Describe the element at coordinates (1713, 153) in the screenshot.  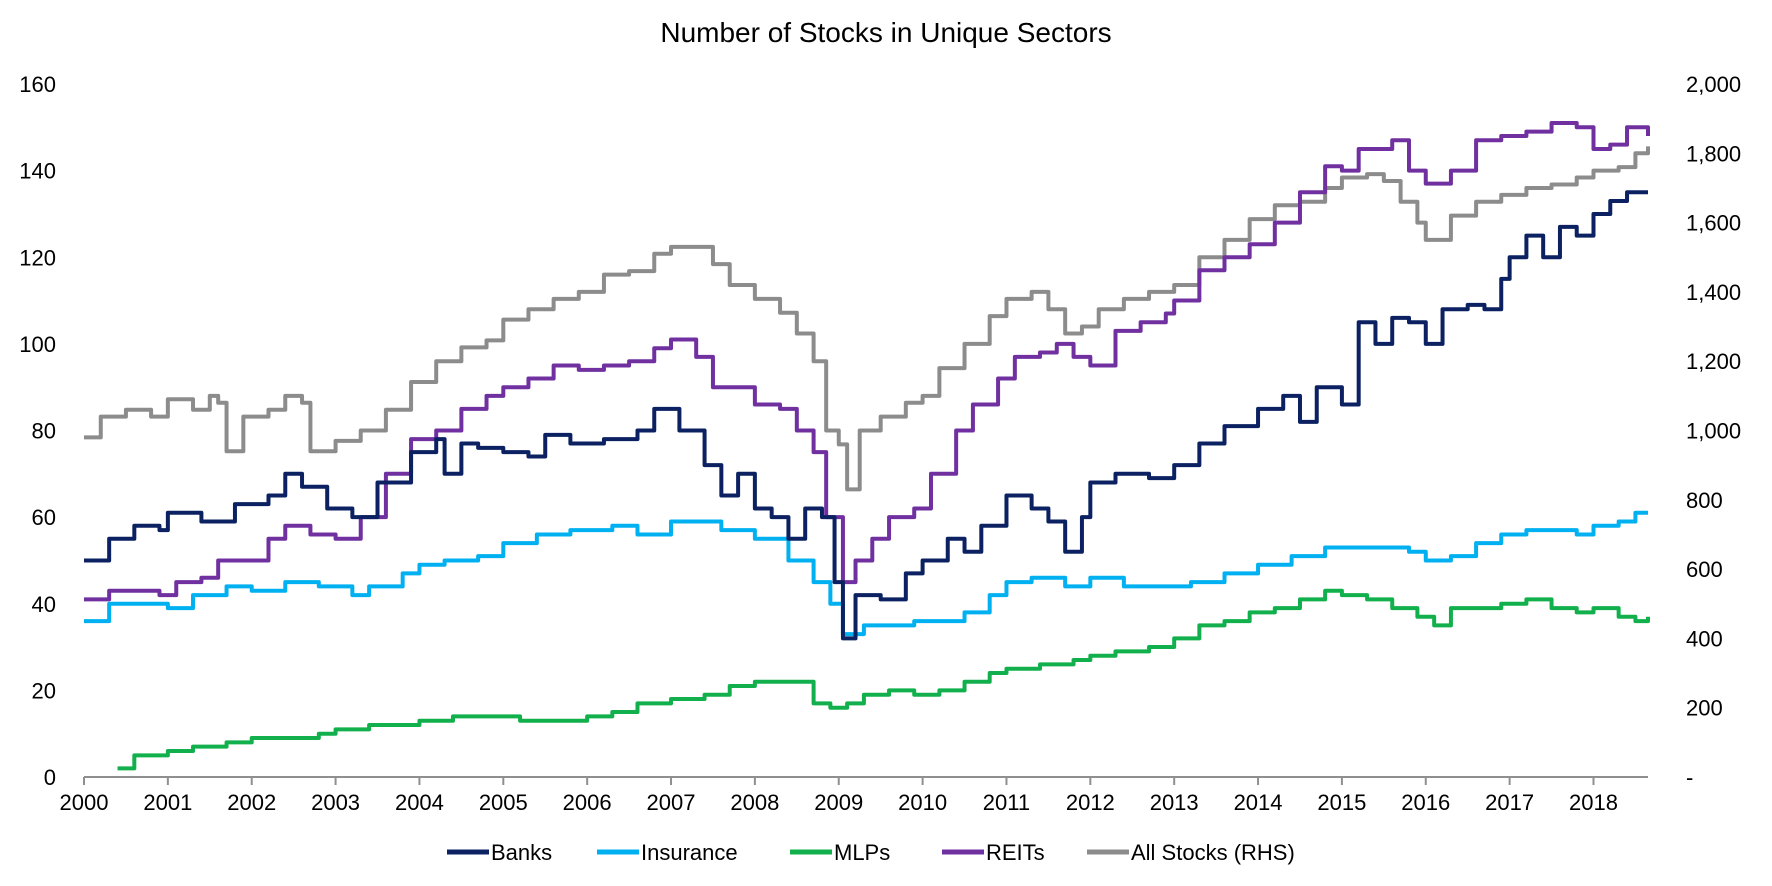
I see `y-right-tick-label: 1,800` at that location.